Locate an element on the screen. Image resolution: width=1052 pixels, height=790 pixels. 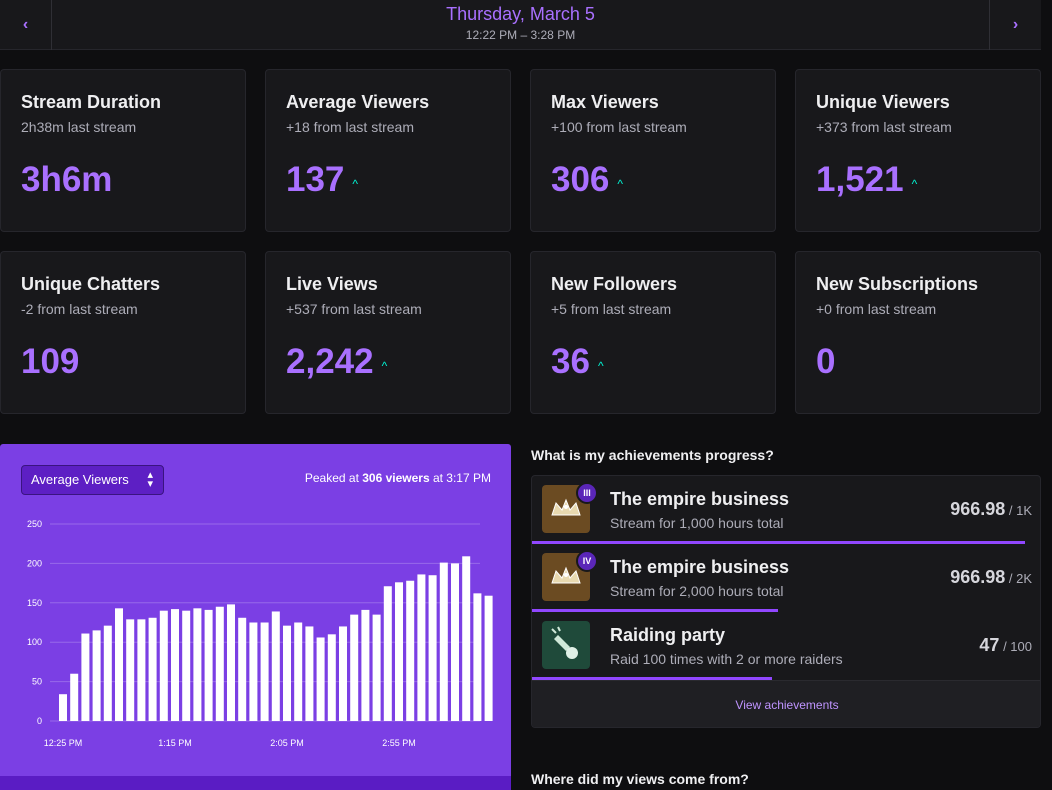
rocket-icon is located at coordinates (566, 645).